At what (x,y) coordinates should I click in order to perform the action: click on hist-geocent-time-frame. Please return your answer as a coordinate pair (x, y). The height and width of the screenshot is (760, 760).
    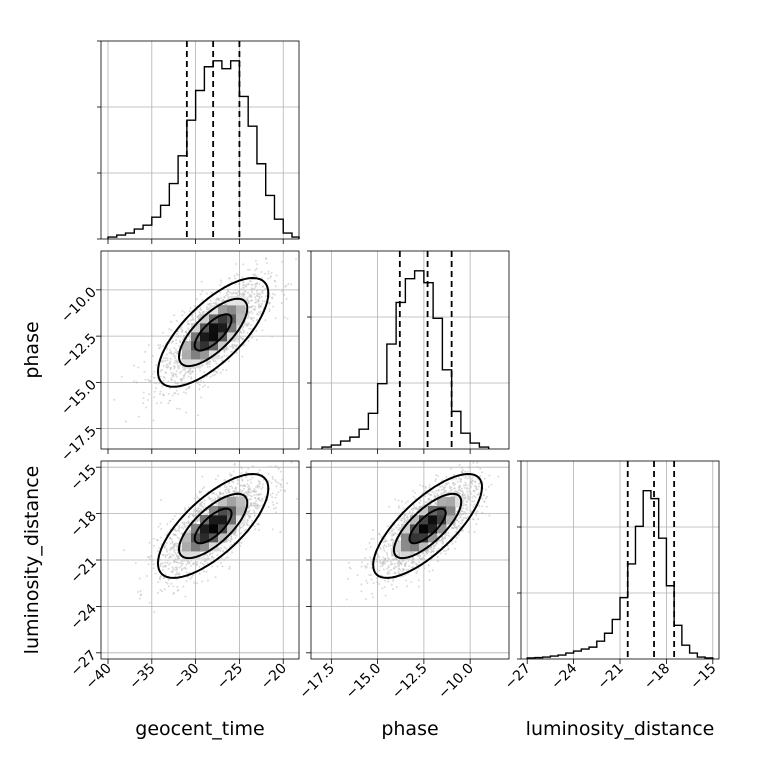
    Looking at the image, I should click on (200, 140).